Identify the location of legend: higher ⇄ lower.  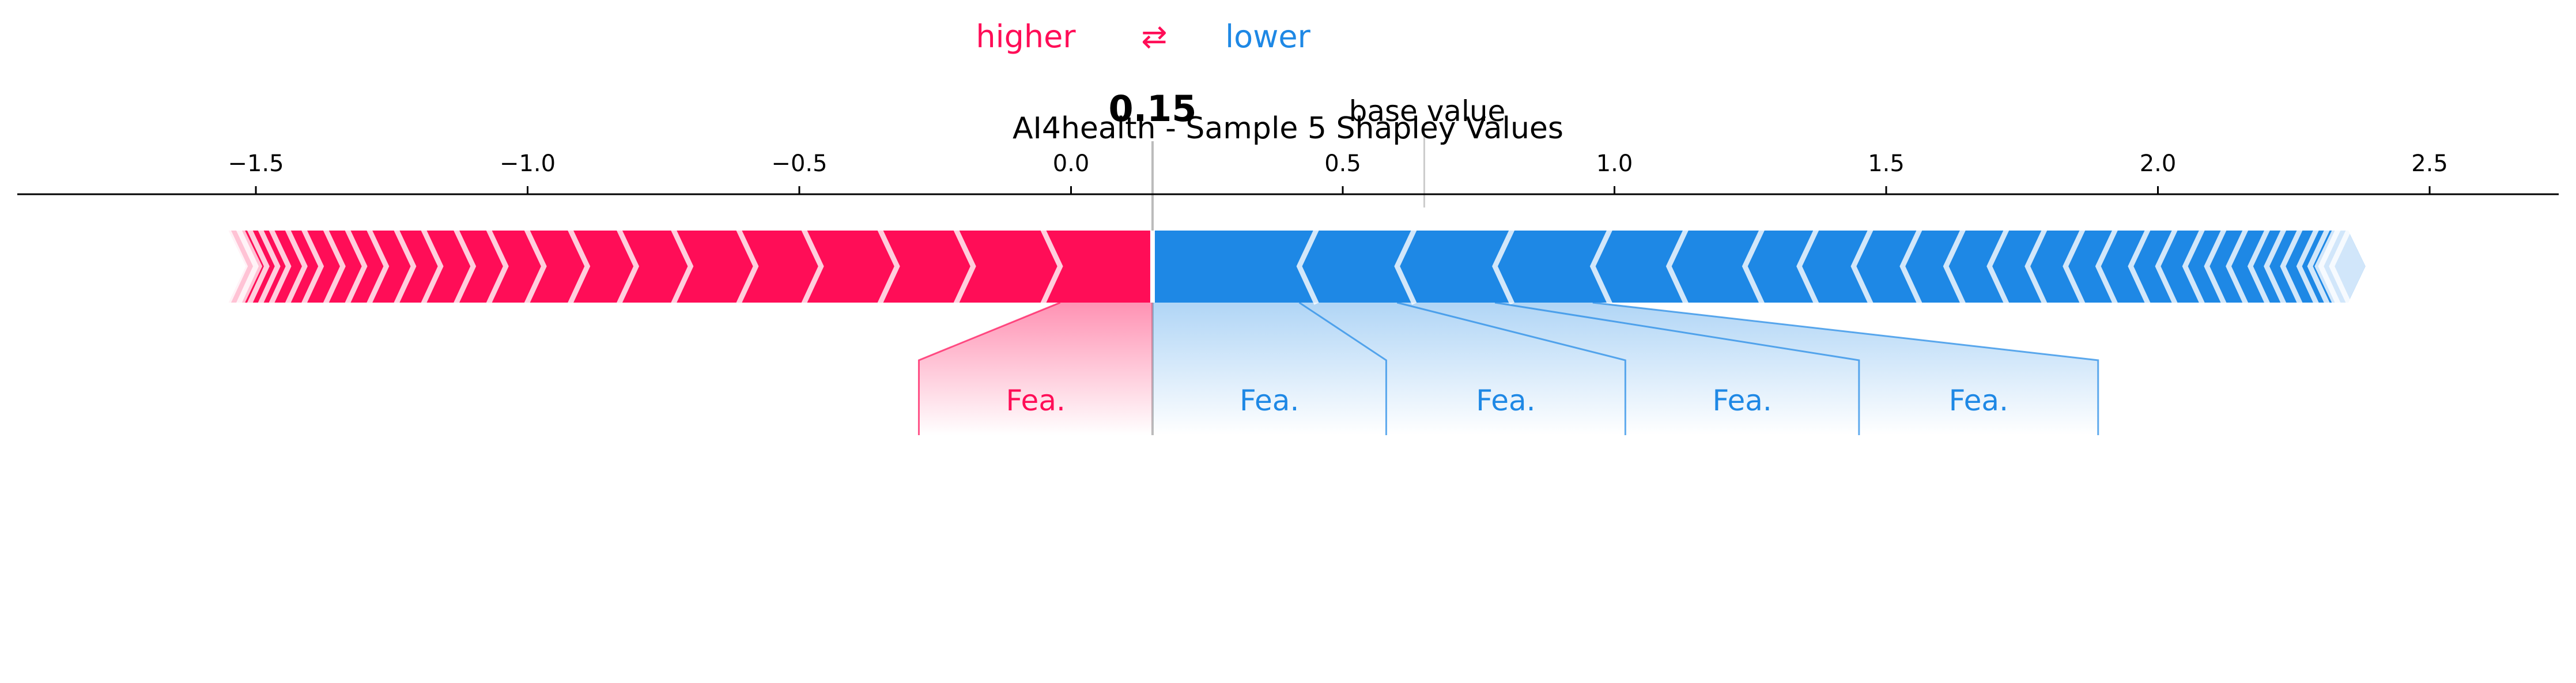
(1143, 36).